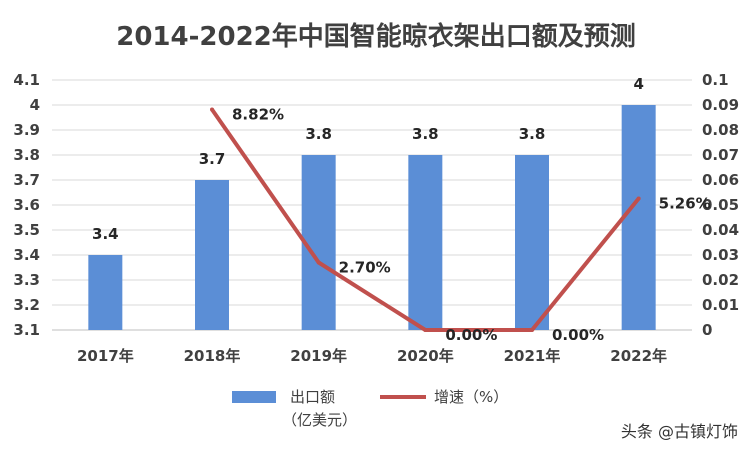 The image size is (752, 456). I want to click on bar-data-label: 3.7, so click(212, 159).